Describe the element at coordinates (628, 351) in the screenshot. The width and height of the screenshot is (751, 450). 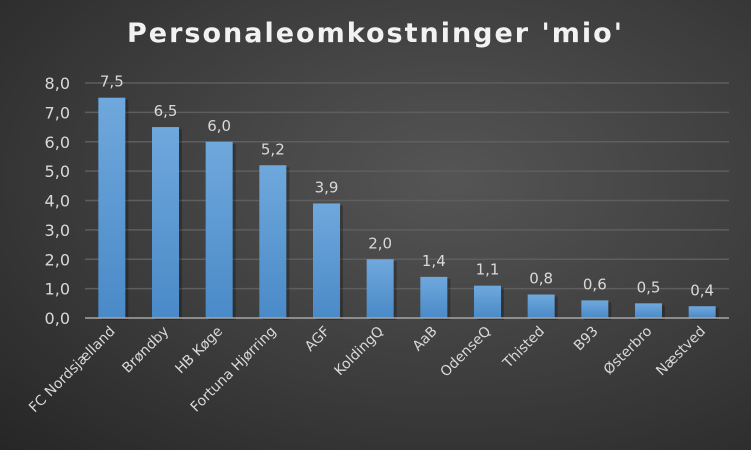
I see `x-tick-label: Østerbro` at that location.